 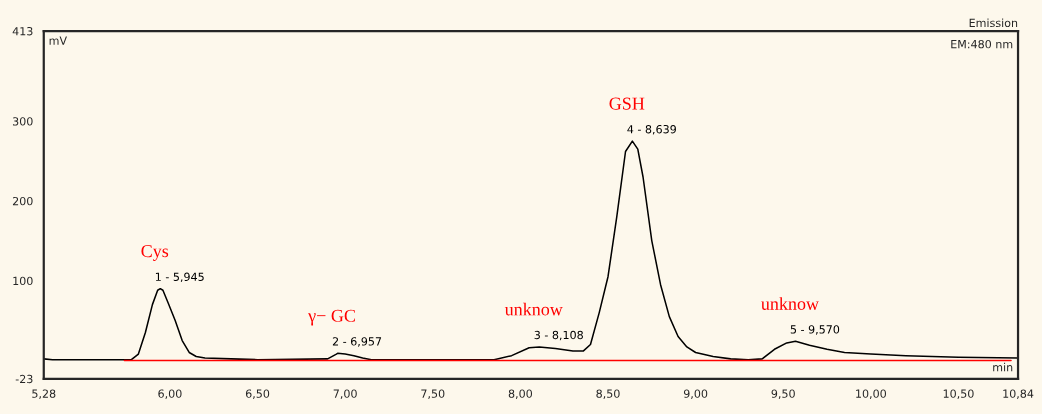 I want to click on chart-title: Emission, so click(x=993, y=23).